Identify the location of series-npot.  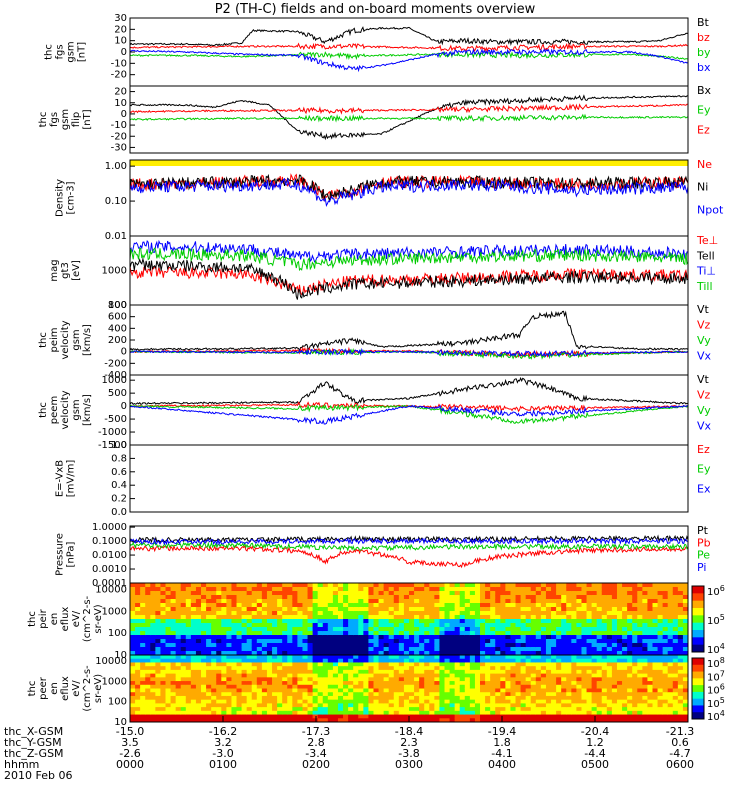
(409, 192).